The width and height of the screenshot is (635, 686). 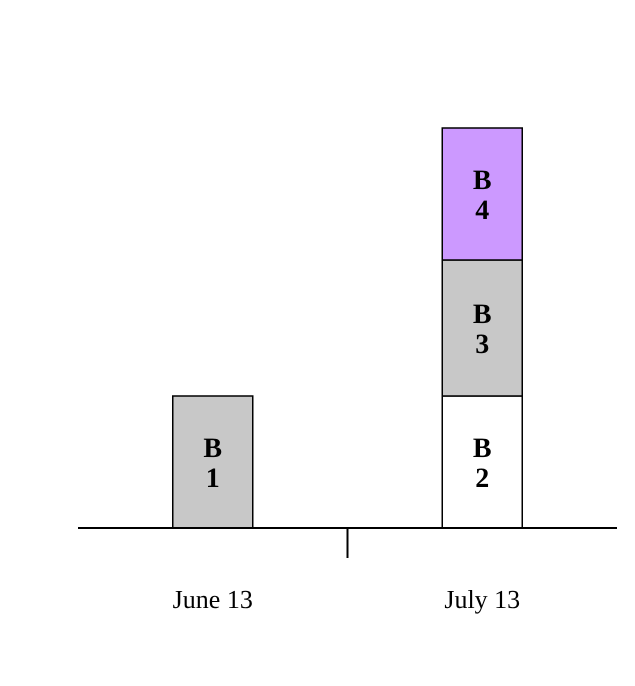 I want to click on x-tick-label: July 13, so click(x=482, y=599).